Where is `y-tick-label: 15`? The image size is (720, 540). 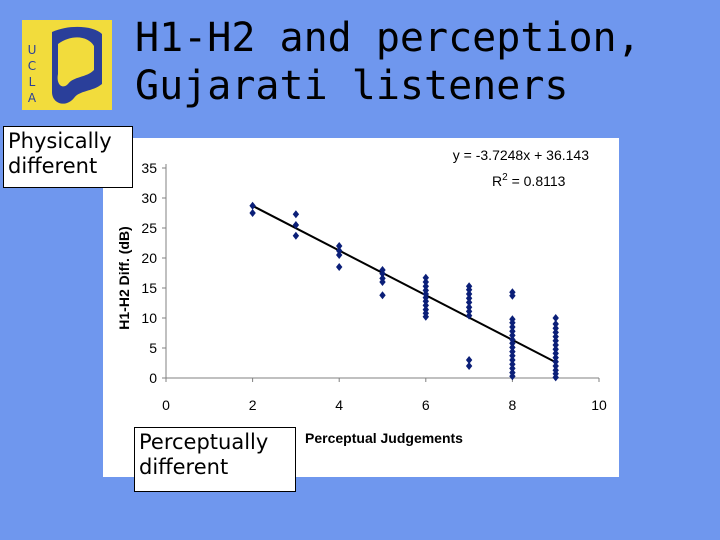
y-tick-label: 15 is located at coordinates (149, 288).